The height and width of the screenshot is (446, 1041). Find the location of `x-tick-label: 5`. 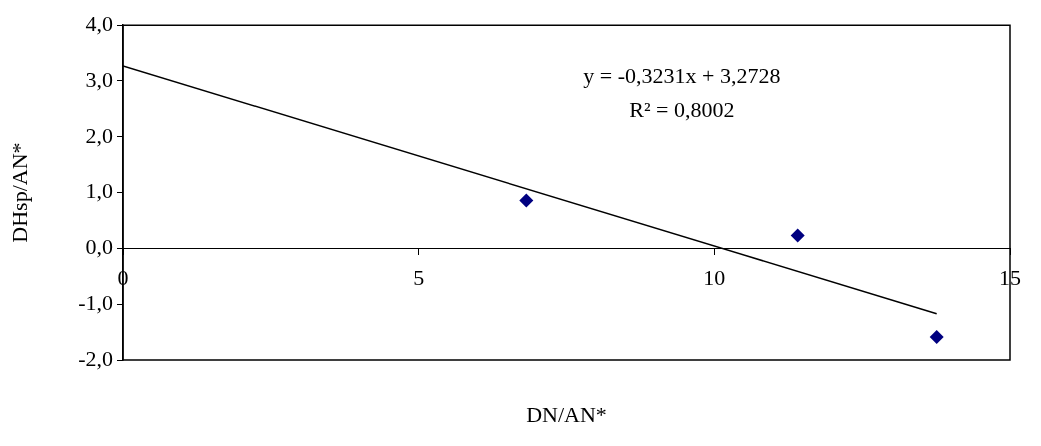

x-tick-label: 5 is located at coordinates (419, 278).